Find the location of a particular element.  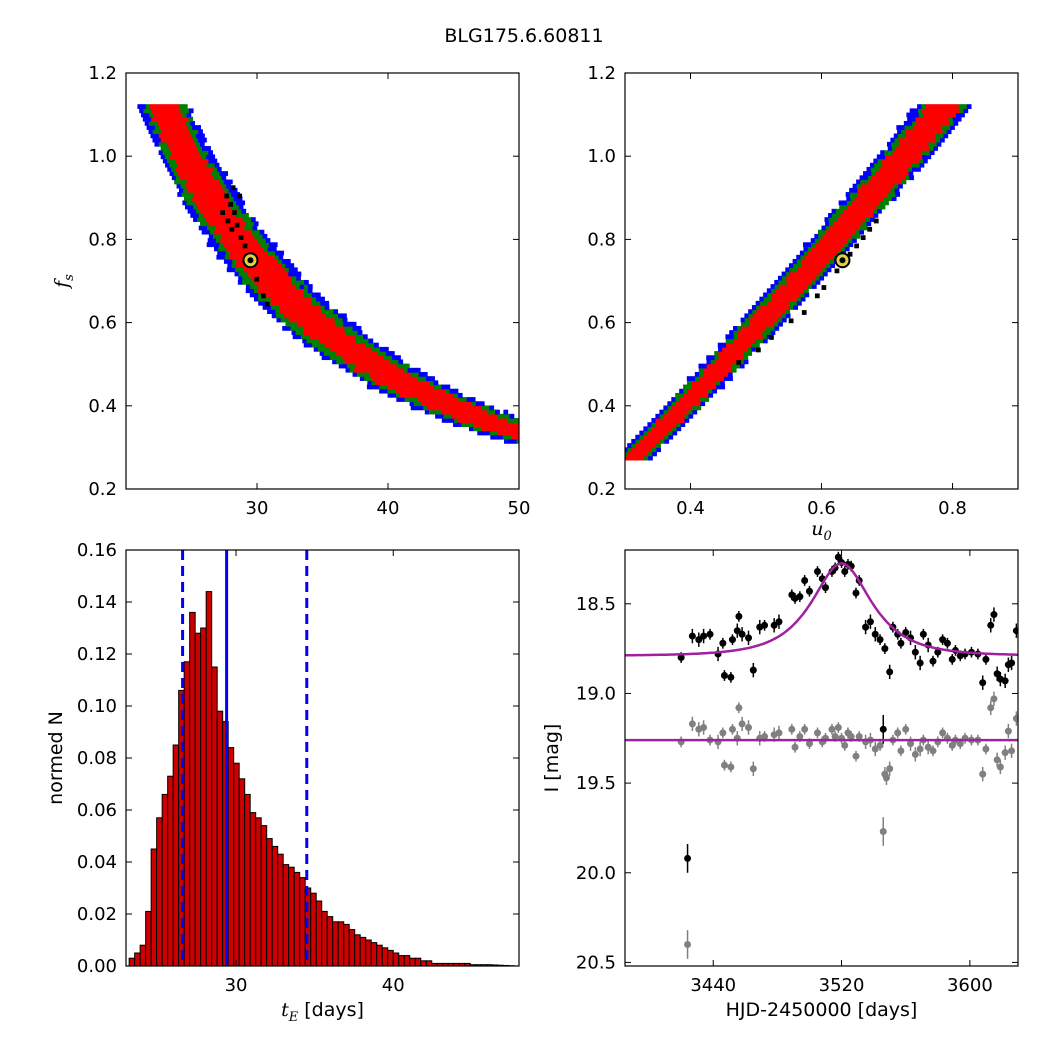

x-tick-label: 3520 is located at coordinates (842, 985).